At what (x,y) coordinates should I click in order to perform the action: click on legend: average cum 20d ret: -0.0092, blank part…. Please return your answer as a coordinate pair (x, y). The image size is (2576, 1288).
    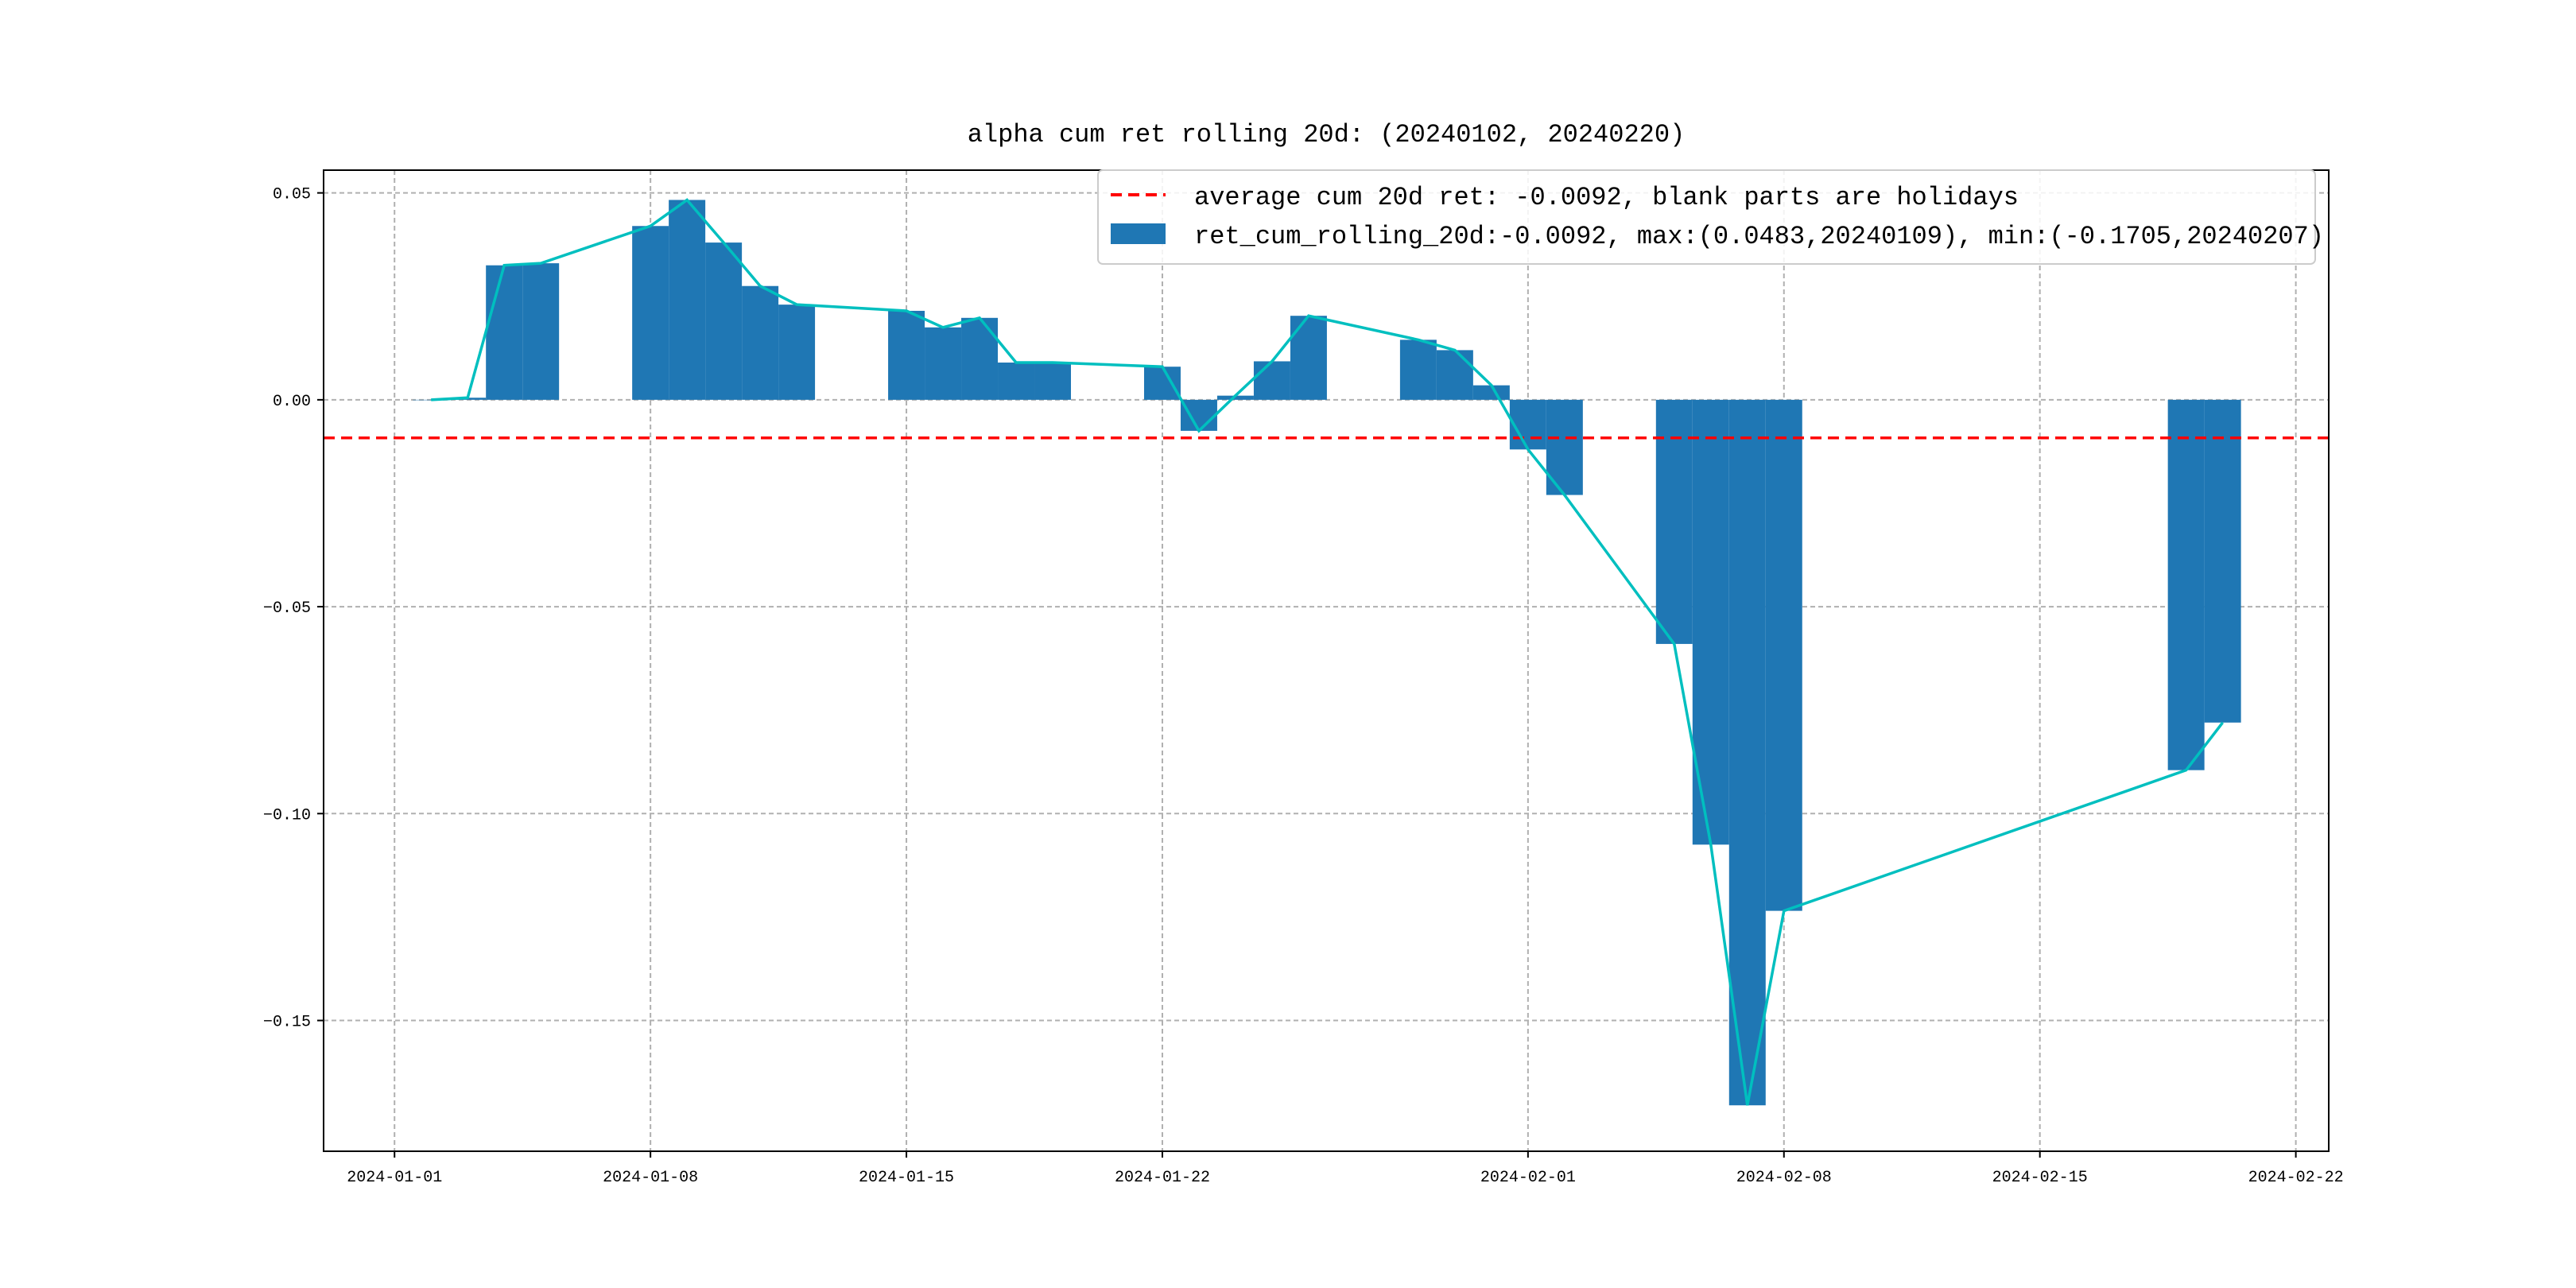
    Looking at the image, I should click on (1710, 217).